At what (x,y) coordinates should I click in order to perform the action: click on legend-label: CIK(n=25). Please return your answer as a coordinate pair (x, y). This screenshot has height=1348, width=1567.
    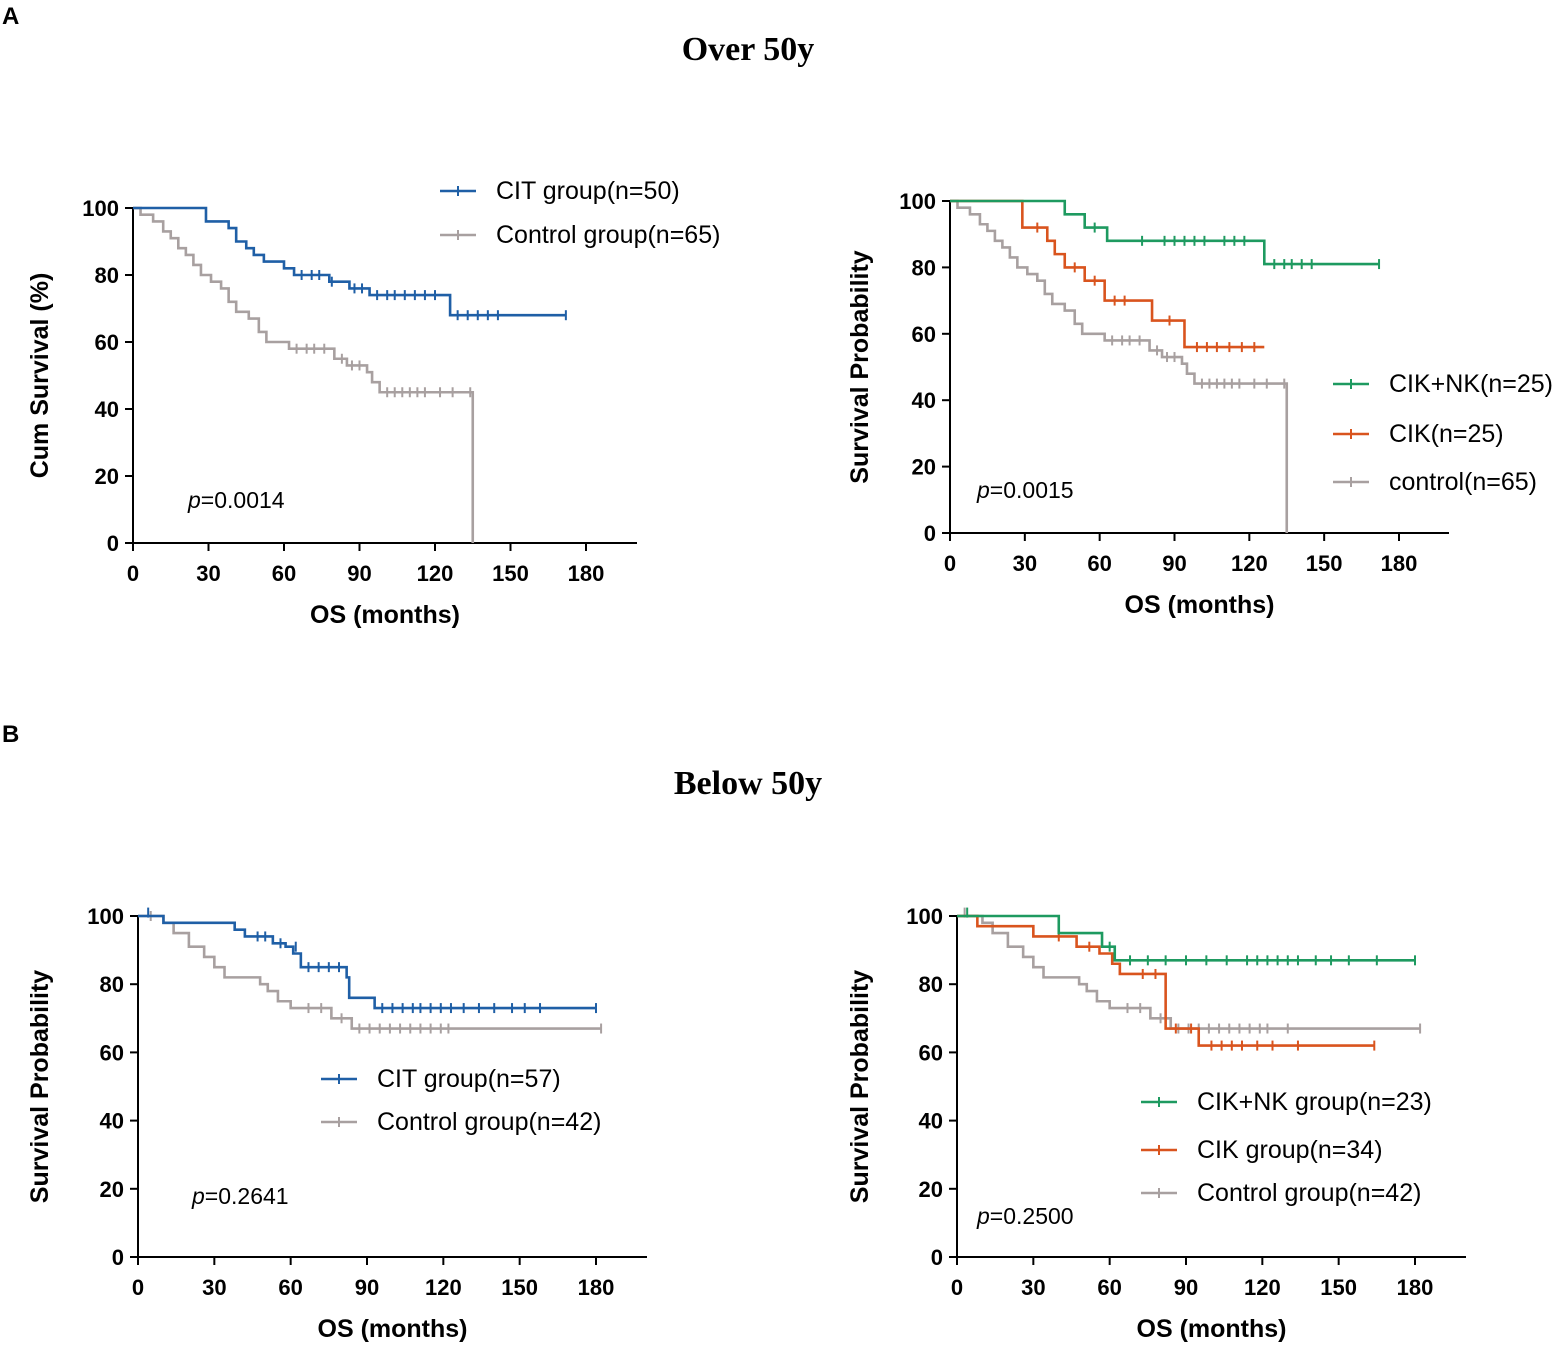
    Looking at the image, I should click on (1446, 434).